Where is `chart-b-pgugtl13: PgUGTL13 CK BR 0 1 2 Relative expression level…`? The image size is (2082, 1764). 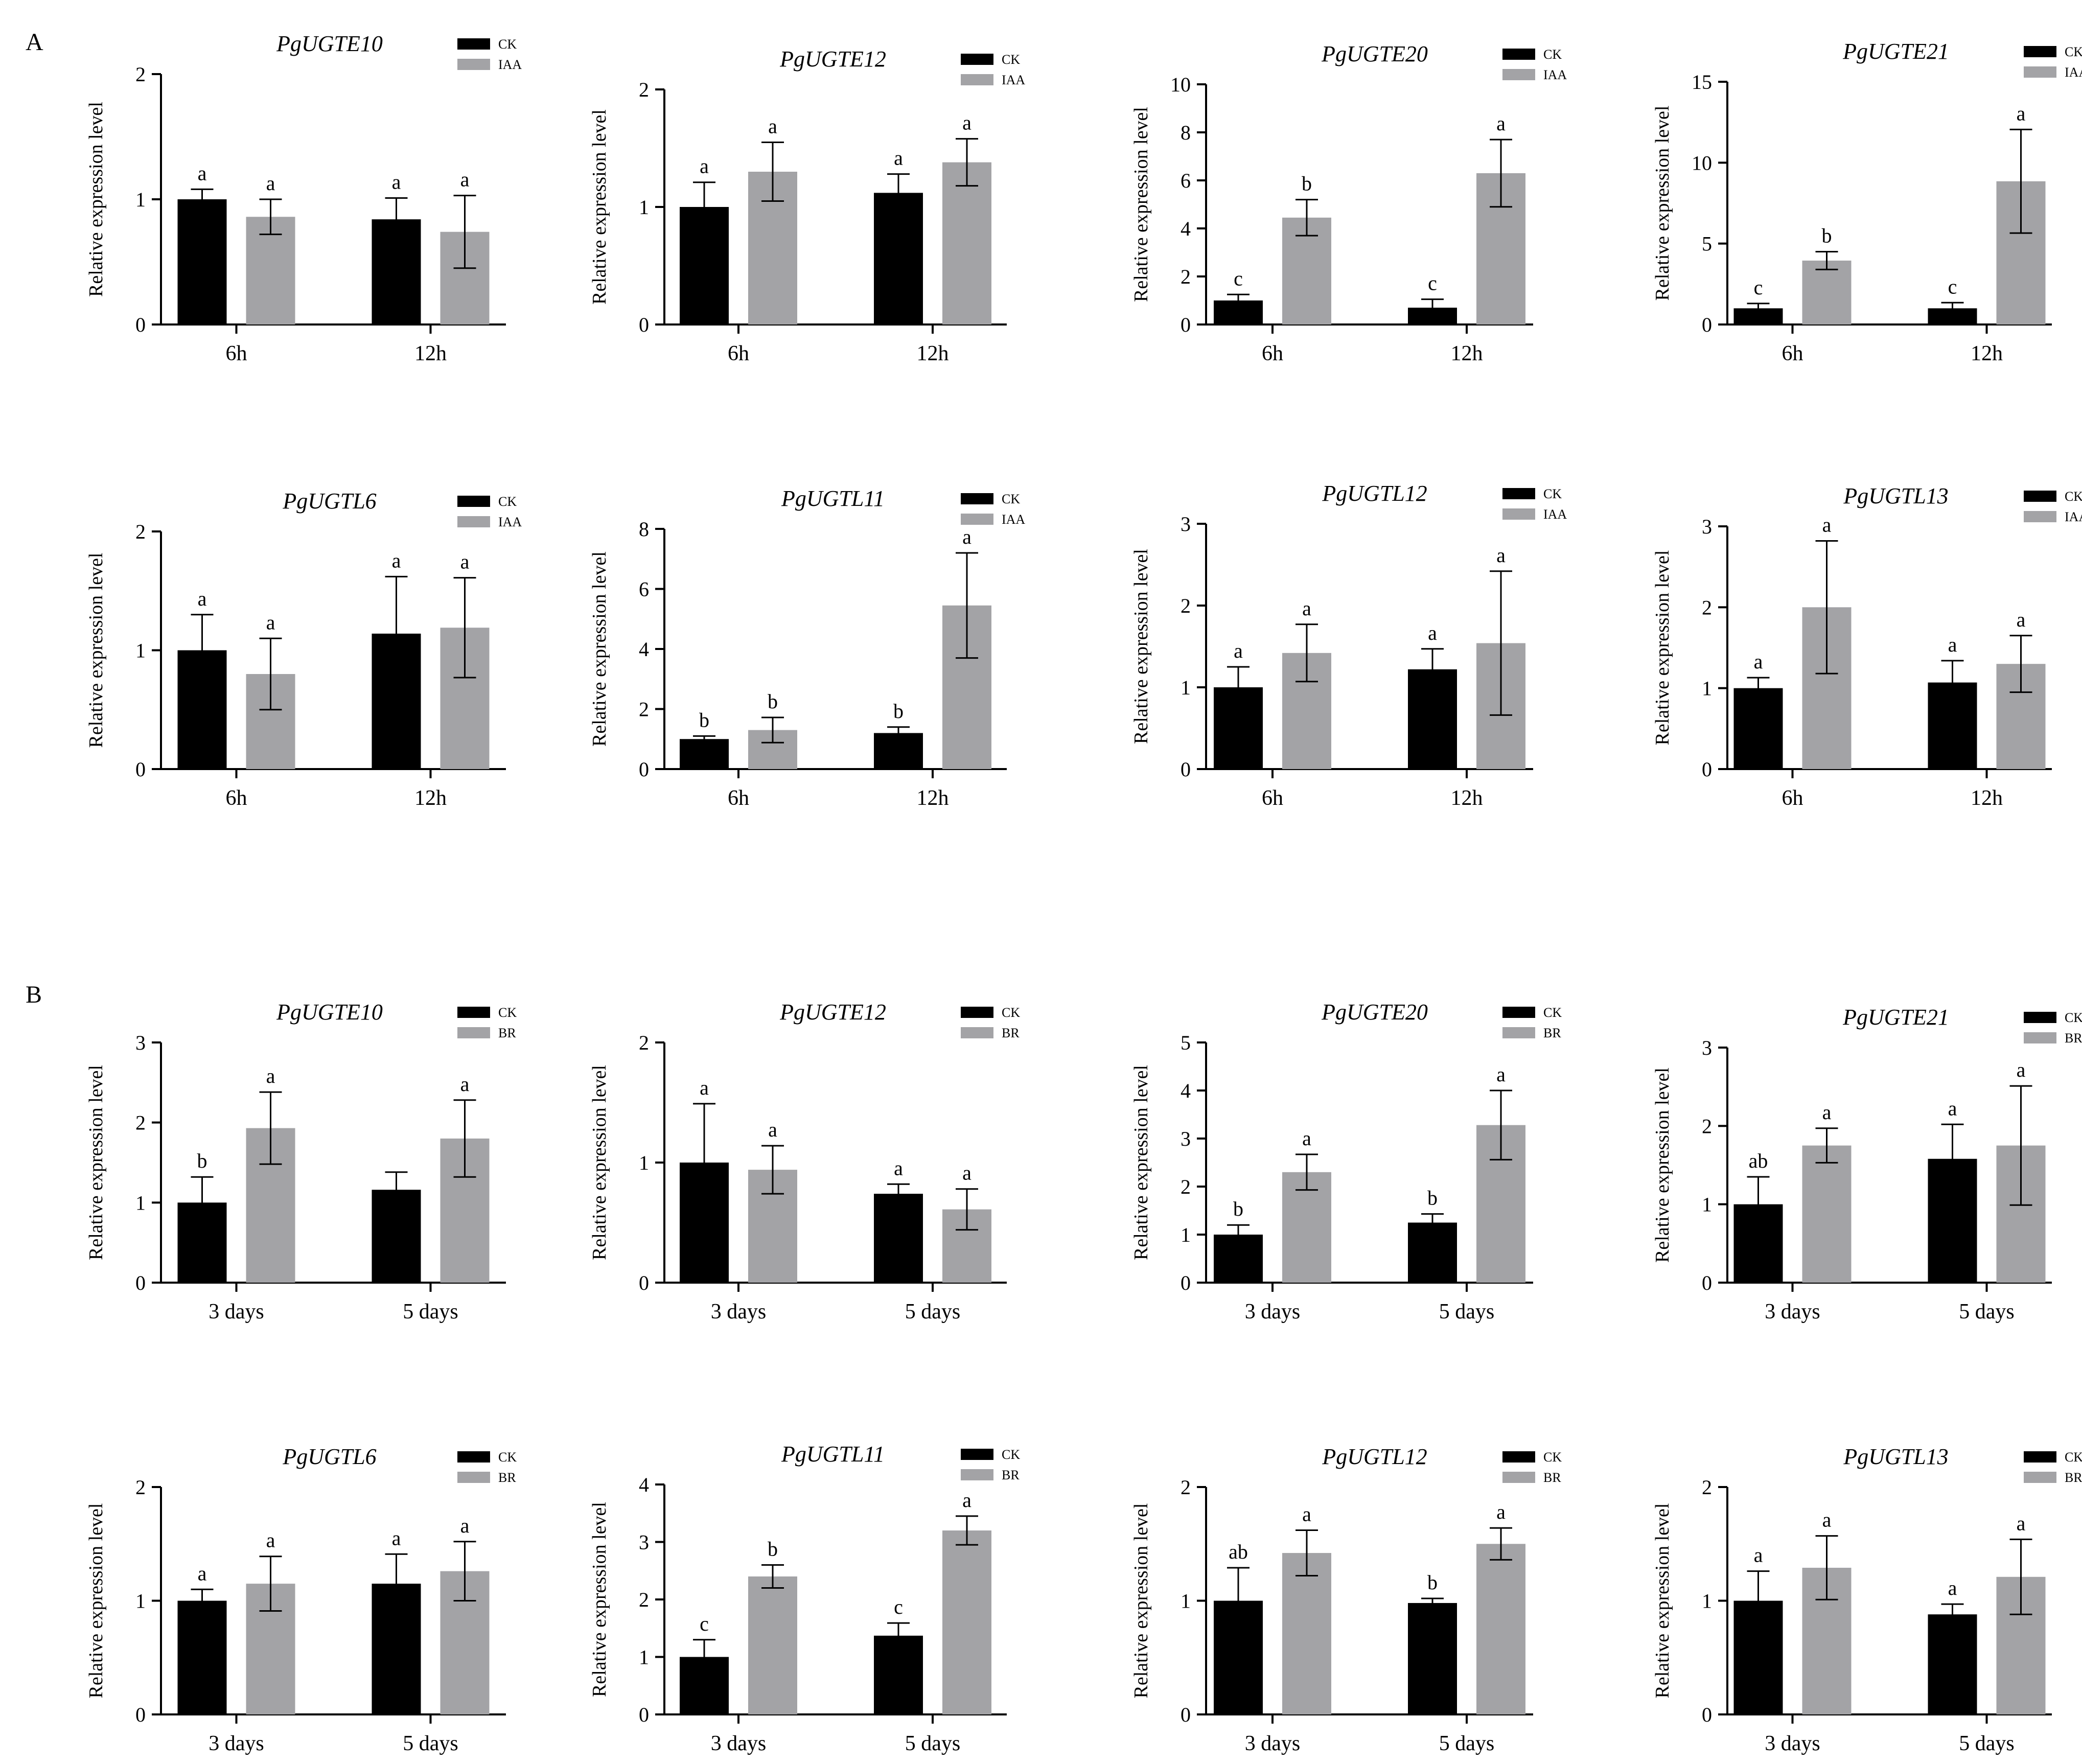 chart-b-pgugtl13: PgUGTL13 CK BR 0 1 2 Relative expression level… is located at coordinates (1867, 1599).